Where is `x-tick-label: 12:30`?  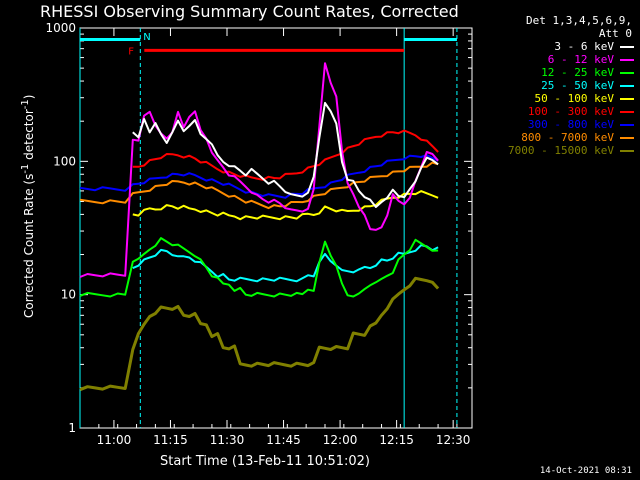 x-tick-label: 12:30 is located at coordinates (453, 440).